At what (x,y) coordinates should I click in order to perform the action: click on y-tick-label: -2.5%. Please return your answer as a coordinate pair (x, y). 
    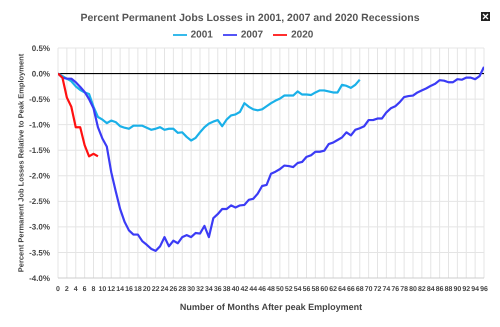
    Looking at the image, I should click on (39, 201).